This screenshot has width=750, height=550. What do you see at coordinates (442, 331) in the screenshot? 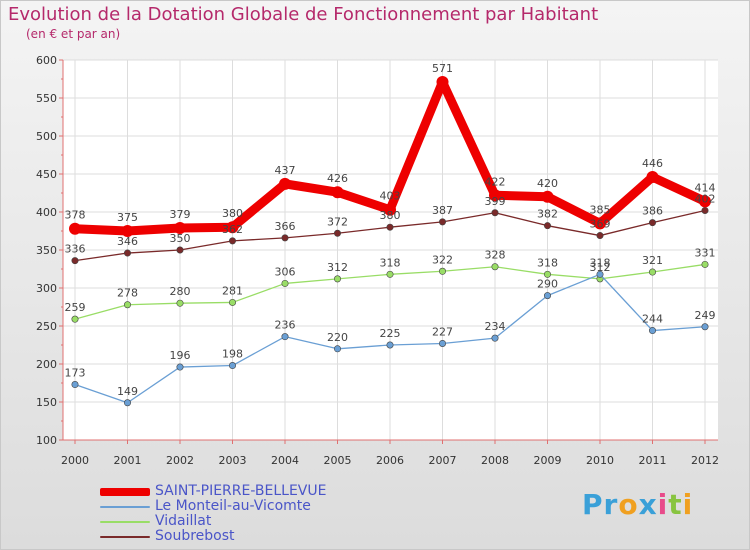
I see `data-label: 227` at bounding box center [442, 331].